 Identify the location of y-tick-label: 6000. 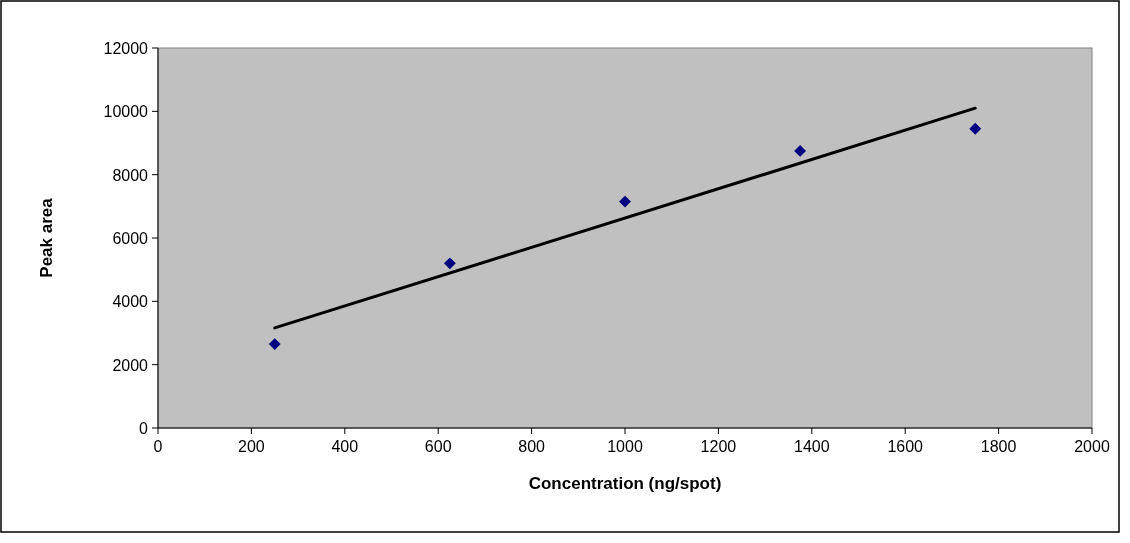
(130, 238).